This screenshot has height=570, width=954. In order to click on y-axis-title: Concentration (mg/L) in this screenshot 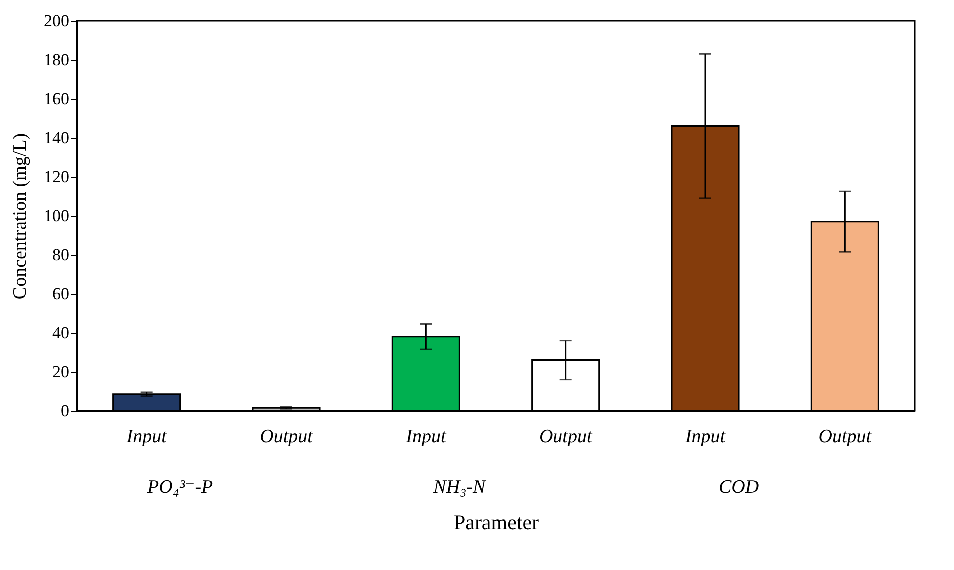, I will do `click(20, 216)`.